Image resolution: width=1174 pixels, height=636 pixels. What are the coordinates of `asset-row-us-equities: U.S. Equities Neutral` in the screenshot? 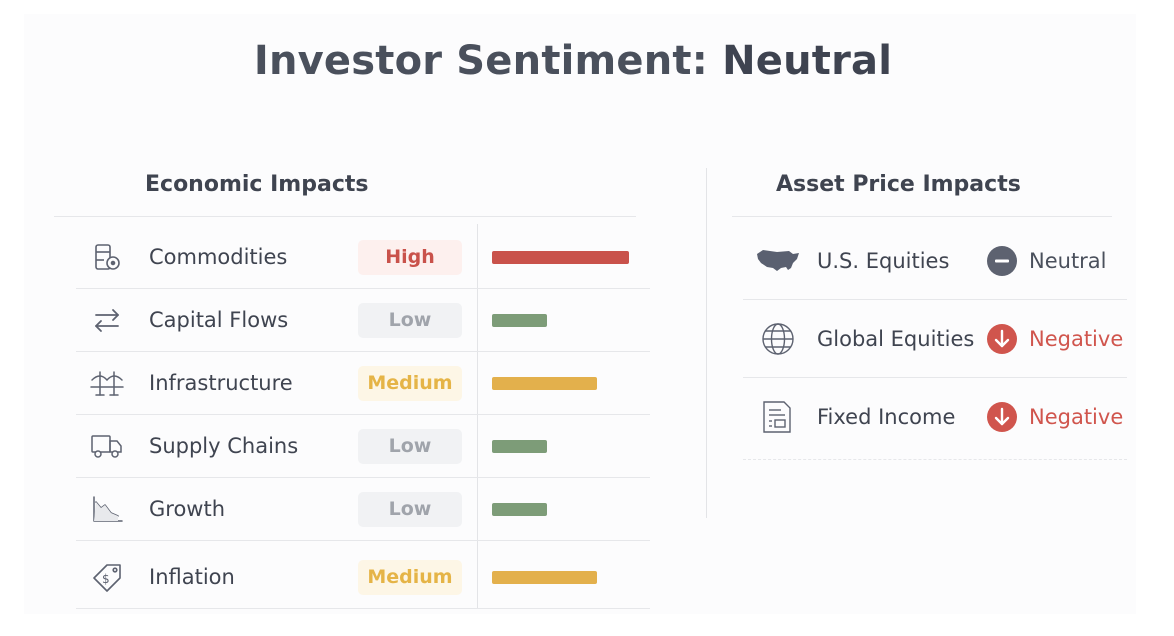 It's located at (935, 261).